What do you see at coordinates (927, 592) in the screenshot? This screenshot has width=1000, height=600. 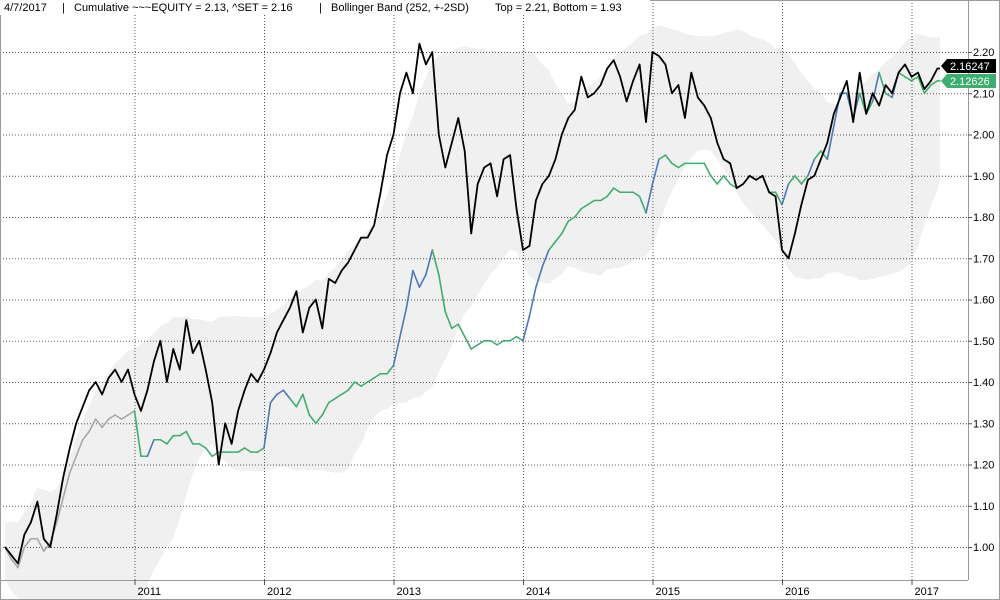 I see `x-tick-label: 2017` at bounding box center [927, 592].